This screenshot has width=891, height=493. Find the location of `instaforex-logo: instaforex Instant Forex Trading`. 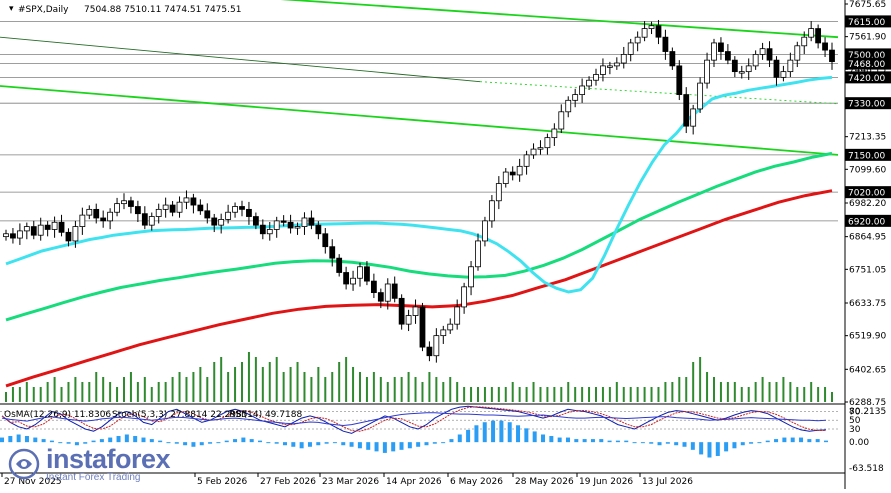

instaforex-logo: instaforex Instant Forex Trading is located at coordinates (89, 463).